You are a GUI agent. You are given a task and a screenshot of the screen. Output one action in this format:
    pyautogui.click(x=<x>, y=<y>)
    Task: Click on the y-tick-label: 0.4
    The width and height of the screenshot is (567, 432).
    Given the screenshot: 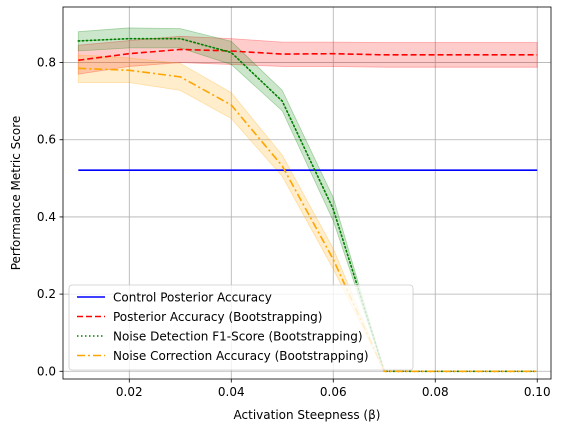 What is the action you would take?
    pyautogui.click(x=46, y=217)
    